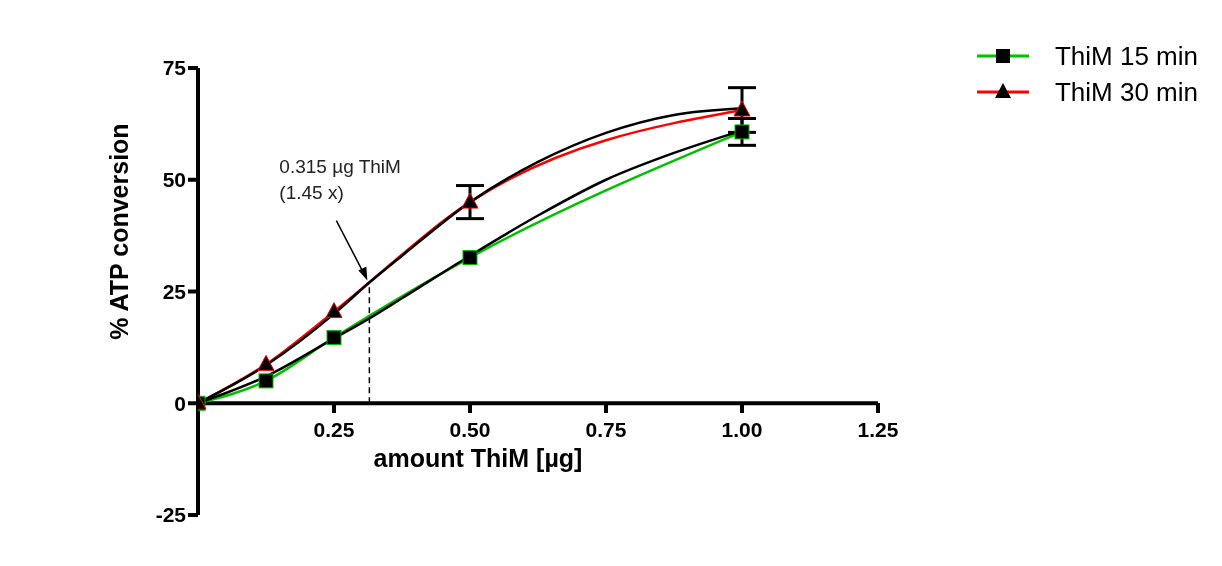 Image resolution: width=1222 pixels, height=566 pixels. I want to click on x-tick-label: 0.25, so click(334, 429).